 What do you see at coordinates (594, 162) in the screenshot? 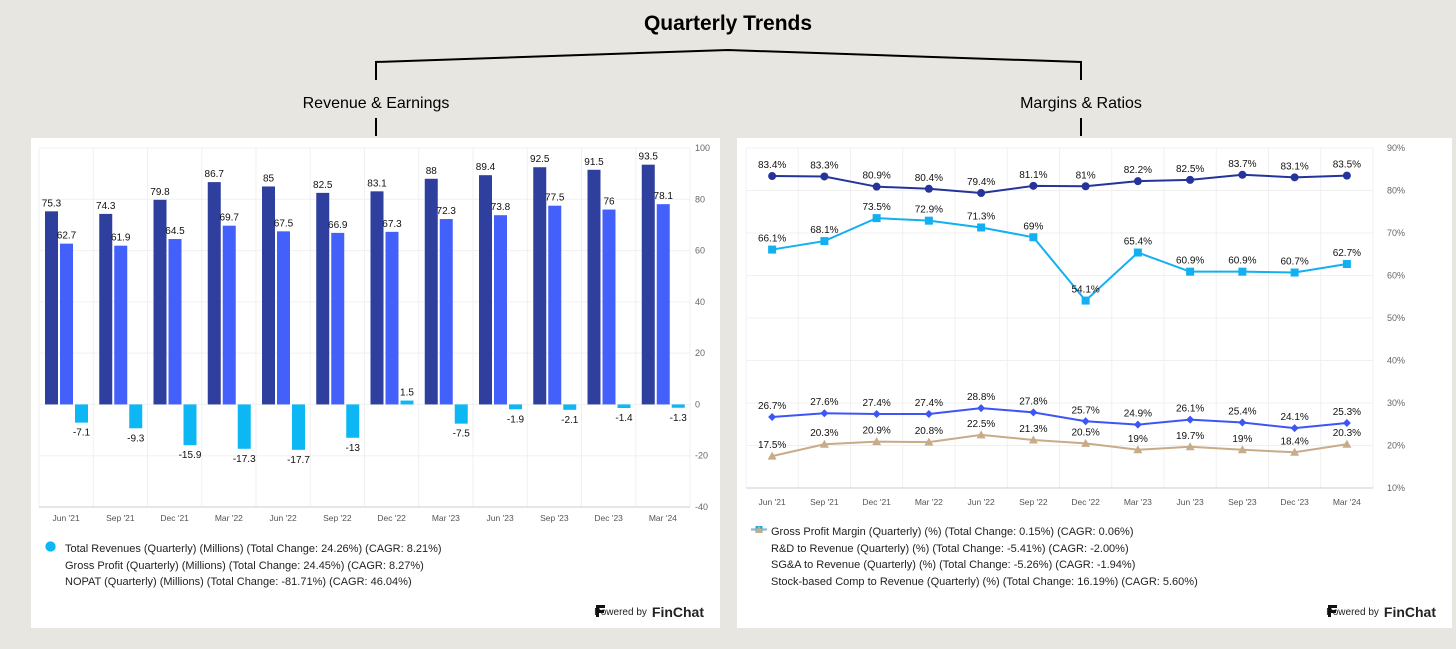
I see `data-label: 91.5` at bounding box center [594, 162].